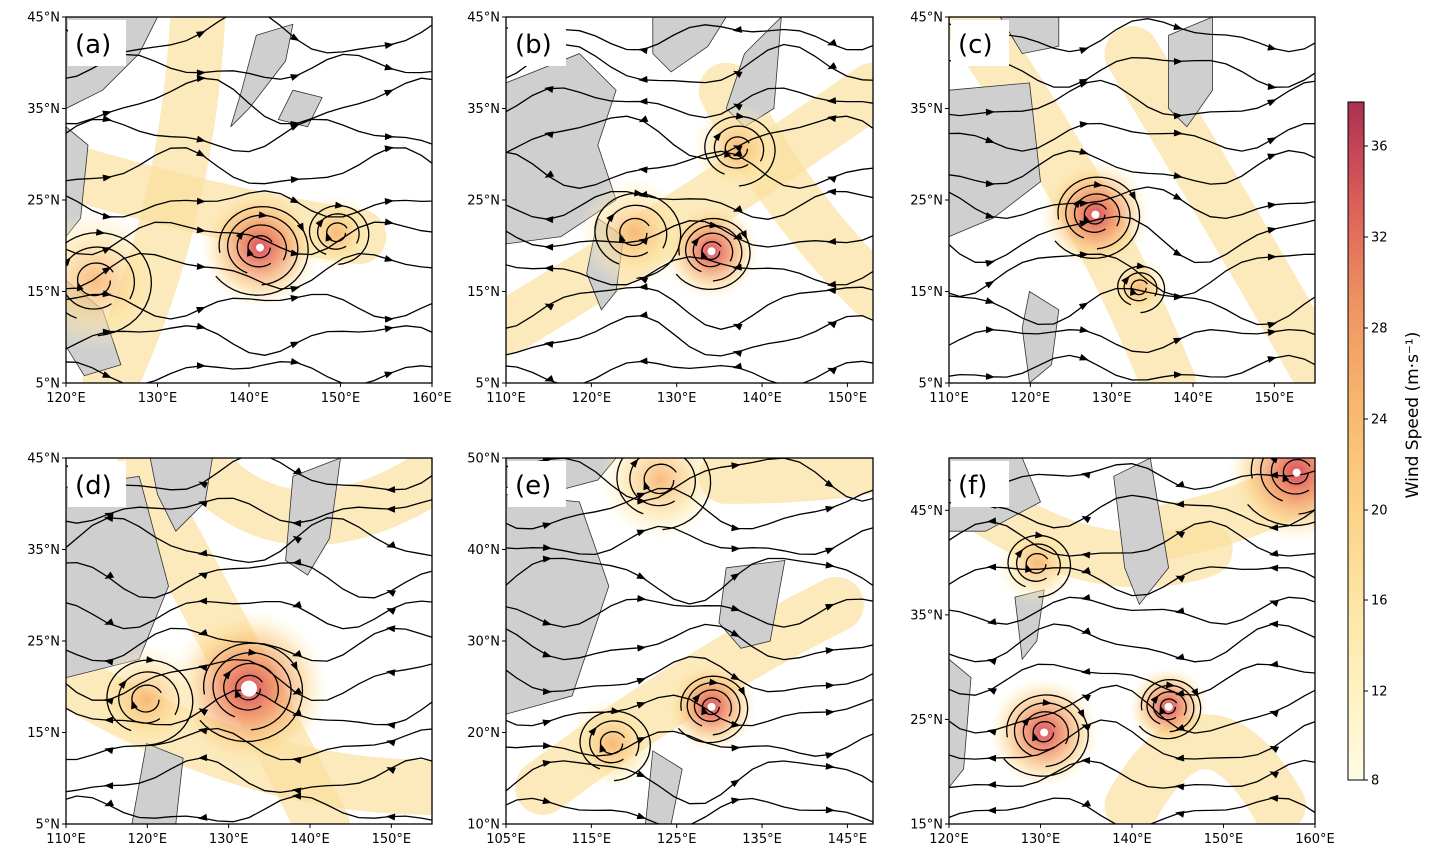  I want to click on wind-speed-maximum, so click(660, 499).